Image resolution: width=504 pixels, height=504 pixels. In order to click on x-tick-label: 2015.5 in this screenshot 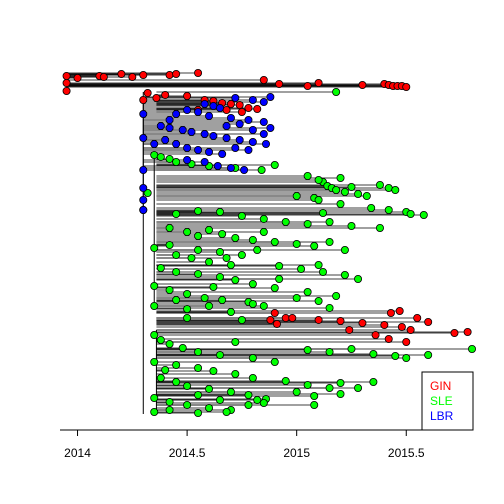, I will do `click(406, 453)`.